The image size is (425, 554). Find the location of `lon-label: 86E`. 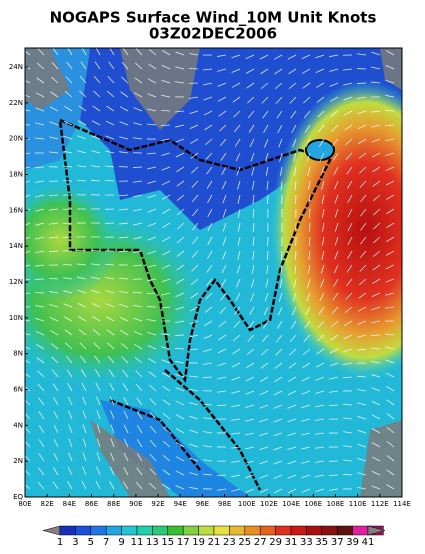

lon-label: 86E is located at coordinates (91, 504).